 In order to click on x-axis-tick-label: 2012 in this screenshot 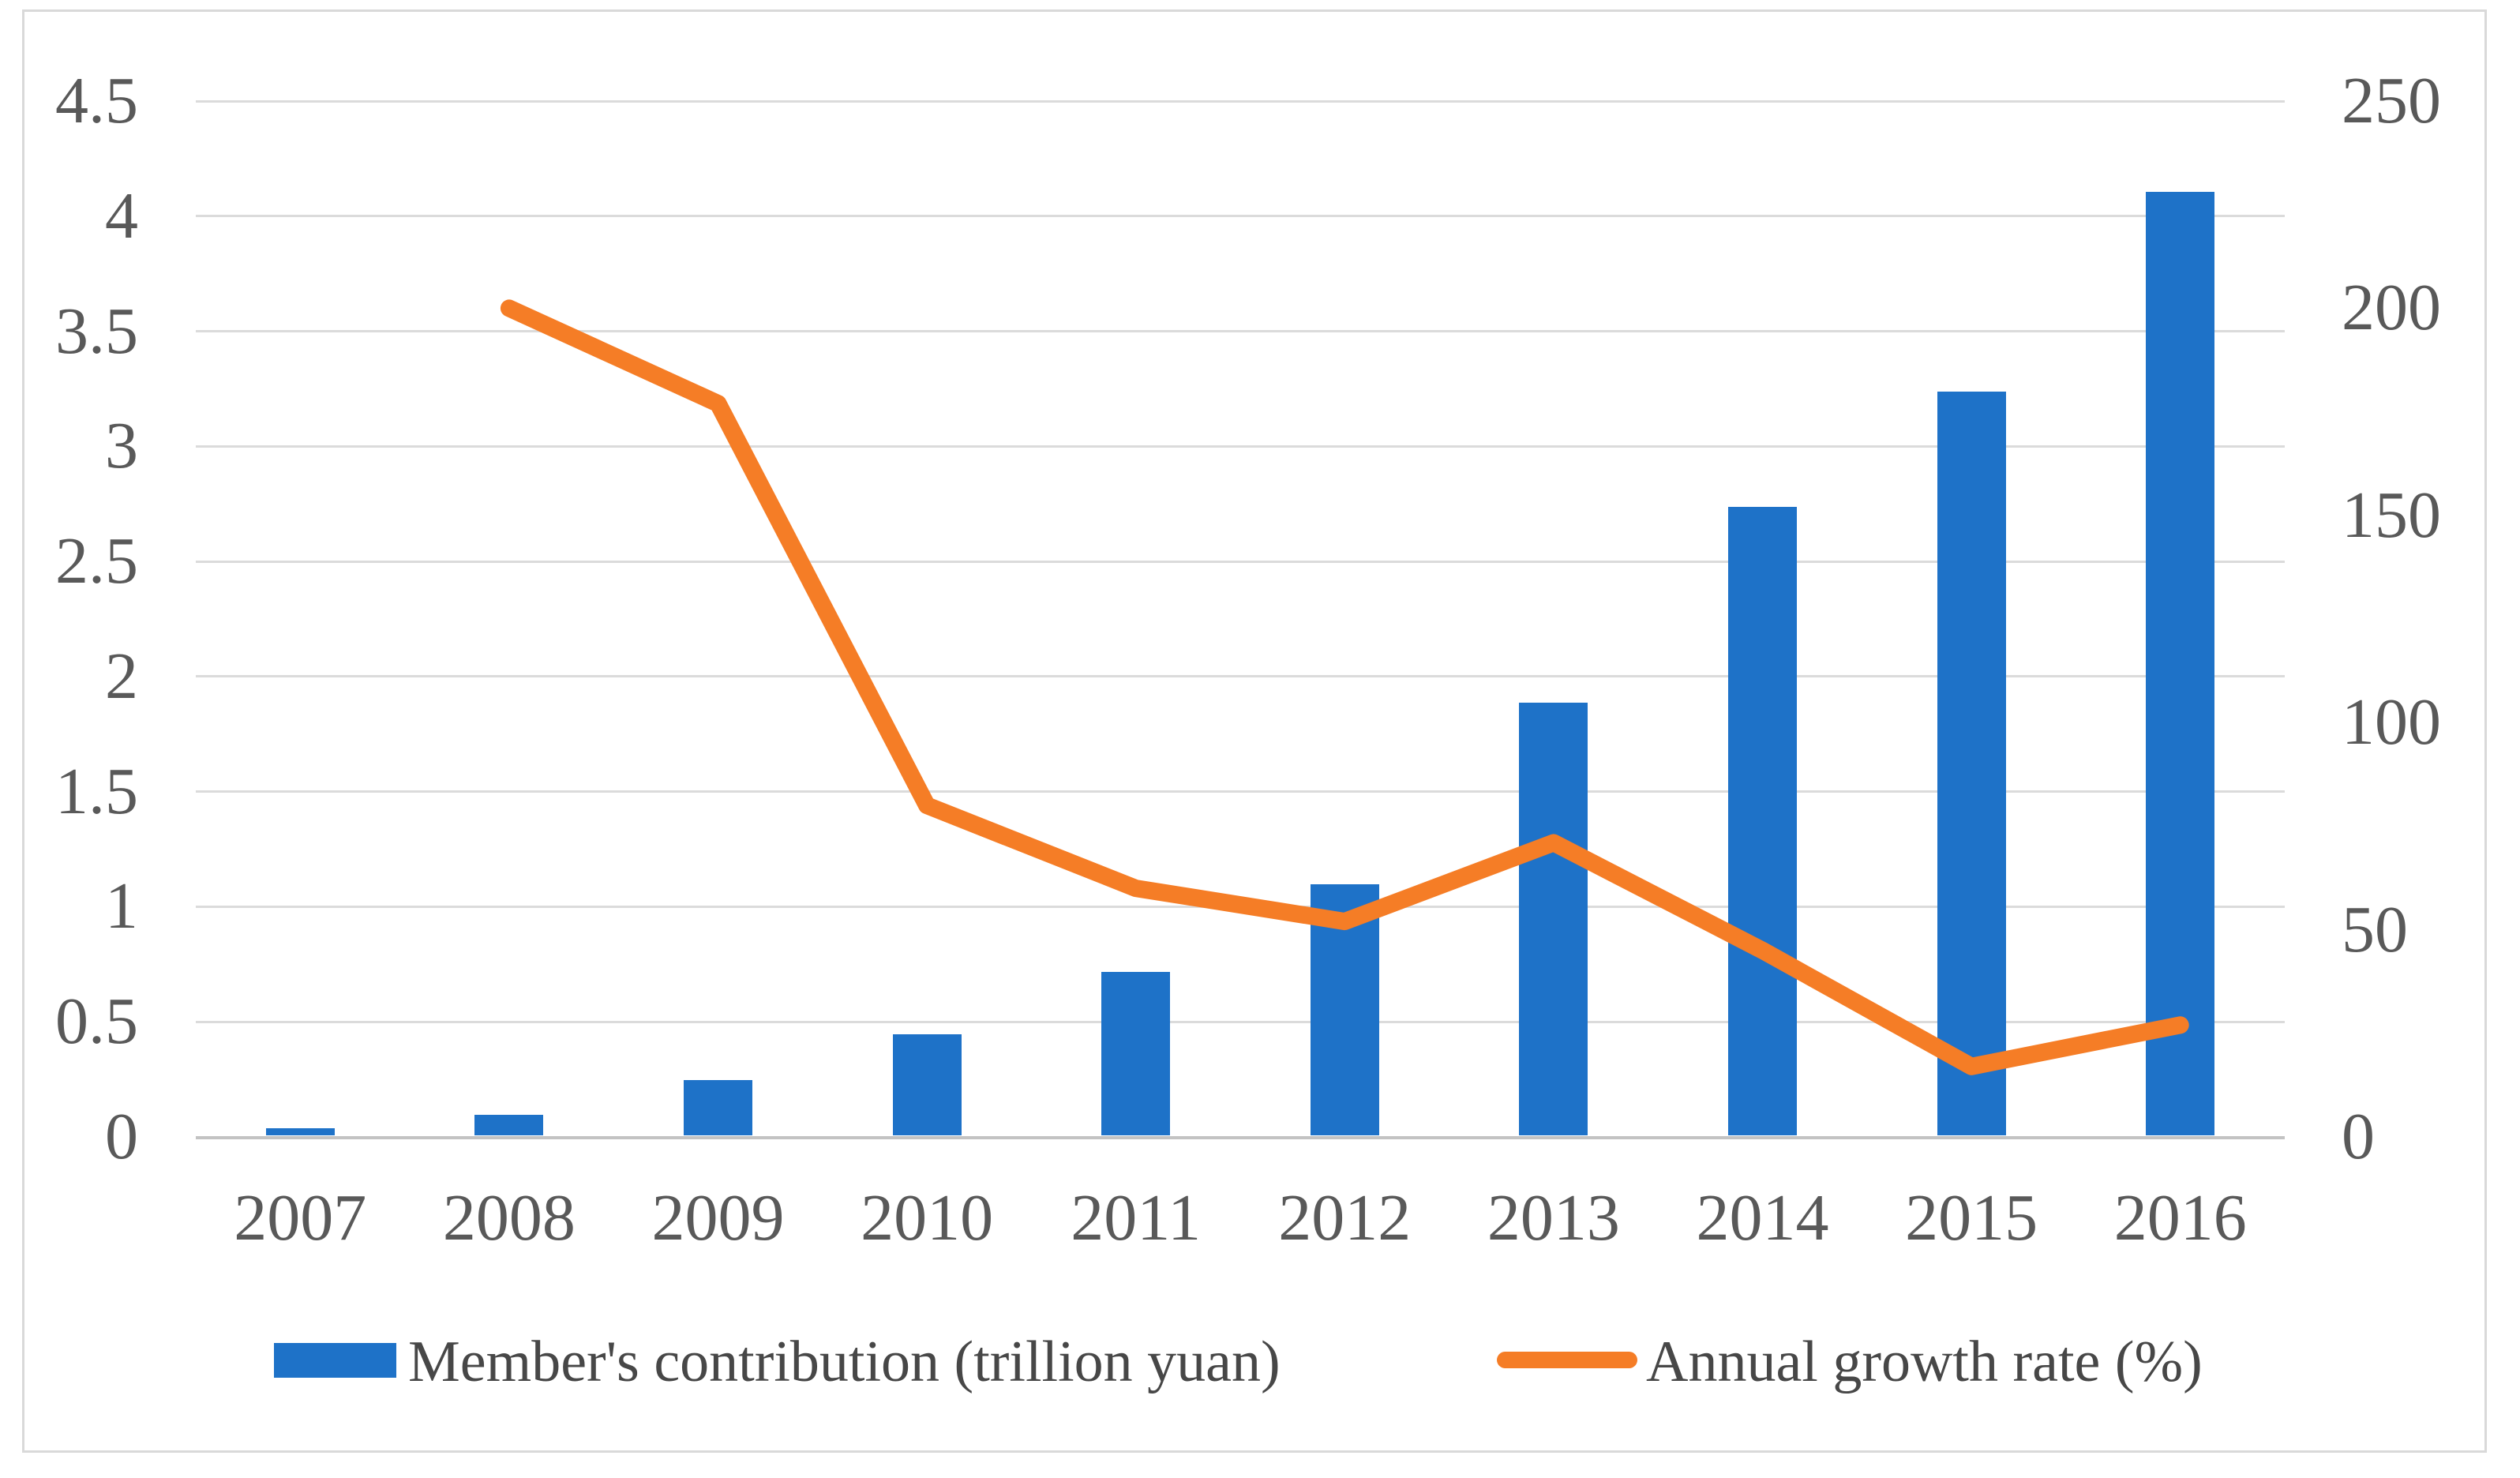, I will do `click(1345, 1218)`.